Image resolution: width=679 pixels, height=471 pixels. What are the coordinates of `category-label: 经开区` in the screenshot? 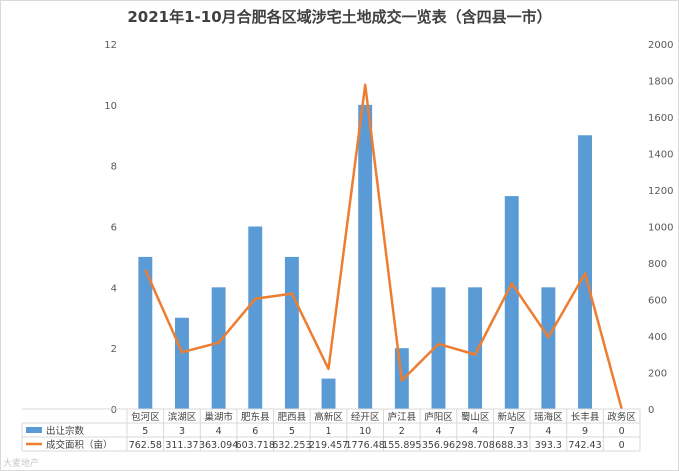 It's located at (365, 417).